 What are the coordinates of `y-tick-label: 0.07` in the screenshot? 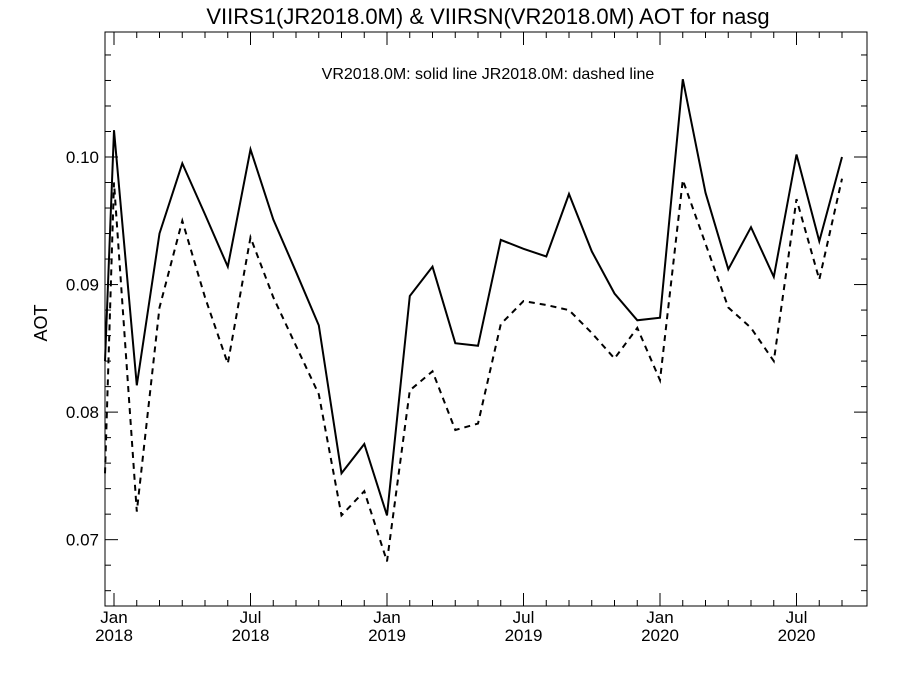 It's located at (82, 540).